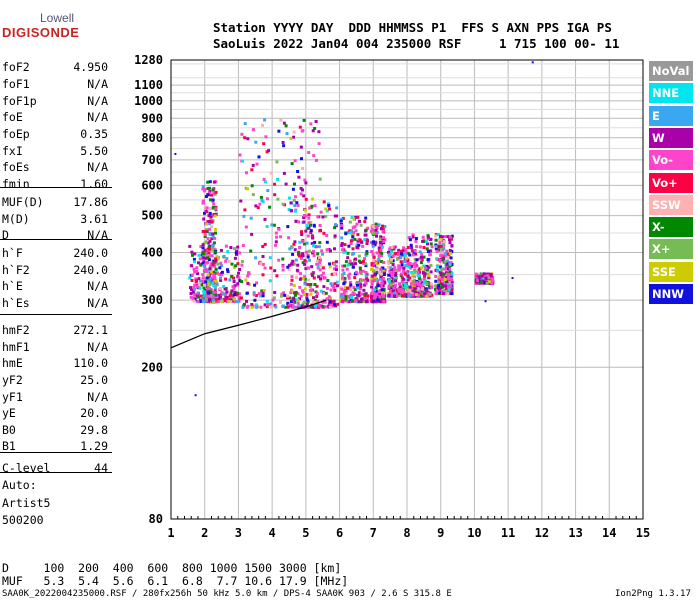 This screenshot has width=700, height=600. Describe the element at coordinates (19, 101) in the screenshot. I see `param-name: foF1p` at that location.